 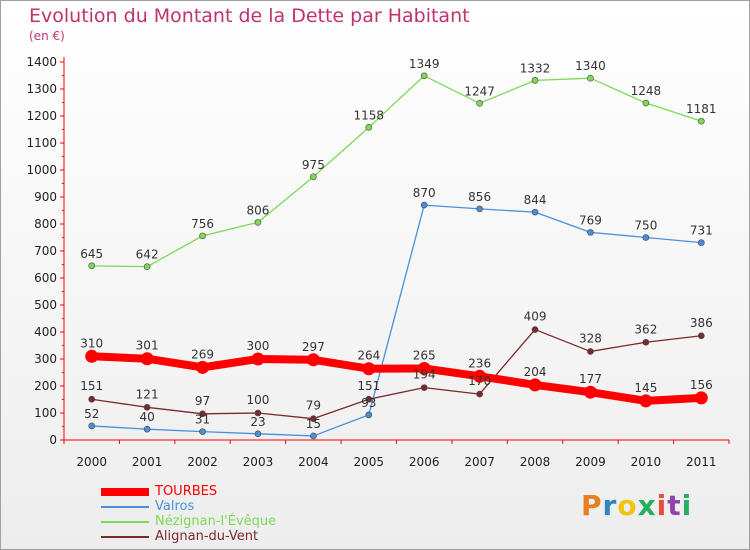 What do you see at coordinates (45, 224) in the screenshot?
I see `y-tick-label: 800` at bounding box center [45, 224].